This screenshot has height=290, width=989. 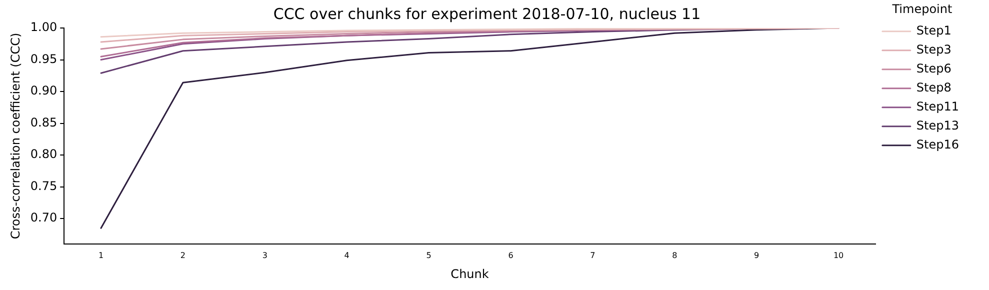 What do you see at coordinates (44, 185) in the screenshot?
I see `y-tick-label: 0.75` at bounding box center [44, 185].